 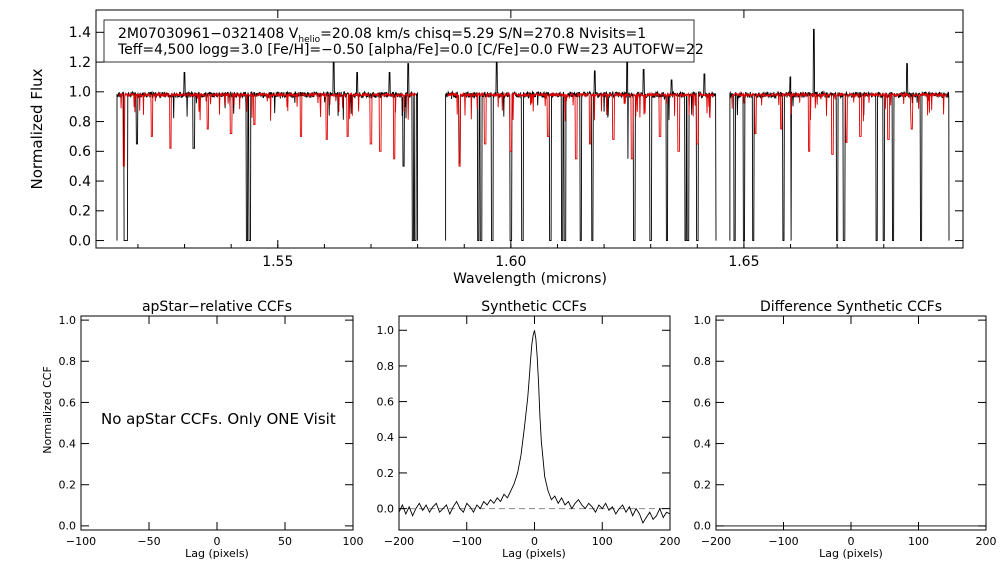 What do you see at coordinates (80, 212) in the screenshot?
I see `spectrum-ytick-label: 0.2` at bounding box center [80, 212].